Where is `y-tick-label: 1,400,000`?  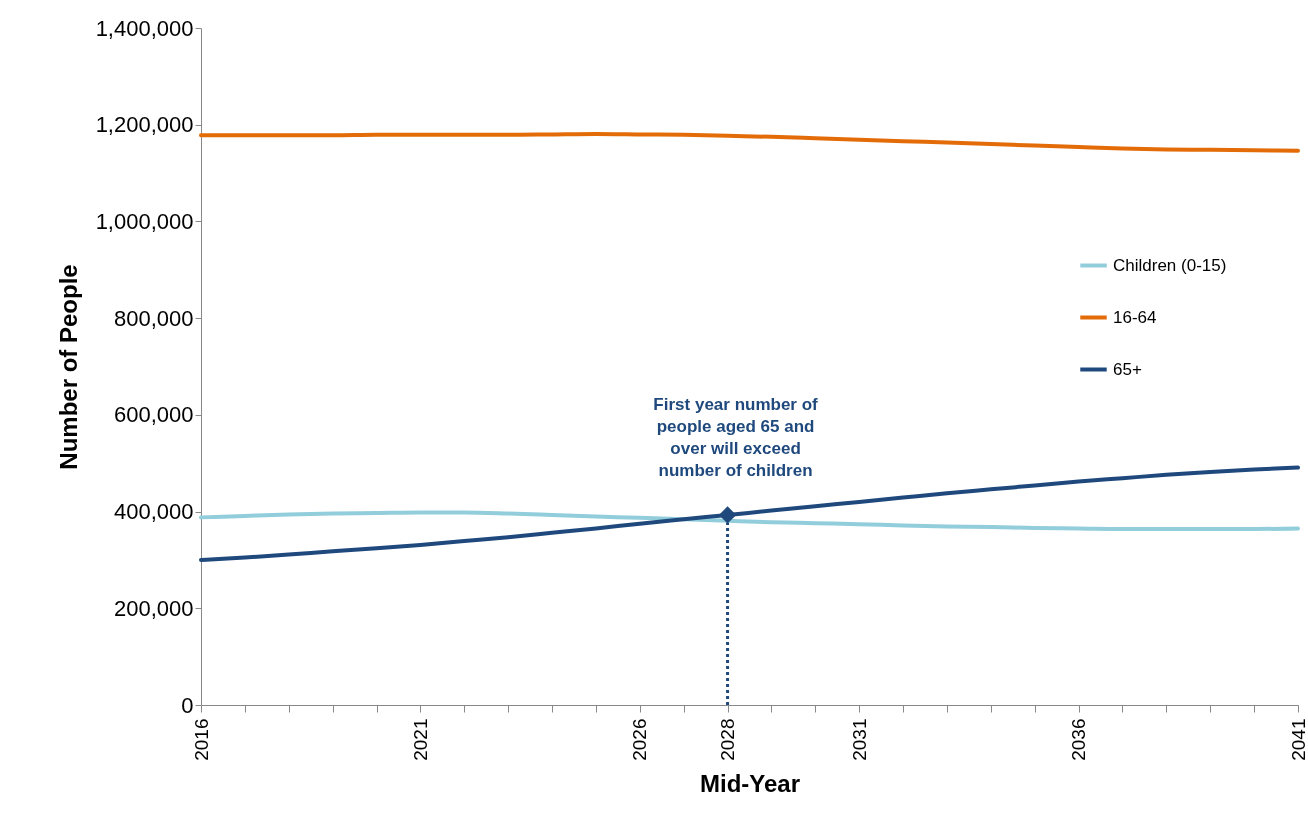 y-tick-label: 1,400,000 is located at coordinates (144, 28).